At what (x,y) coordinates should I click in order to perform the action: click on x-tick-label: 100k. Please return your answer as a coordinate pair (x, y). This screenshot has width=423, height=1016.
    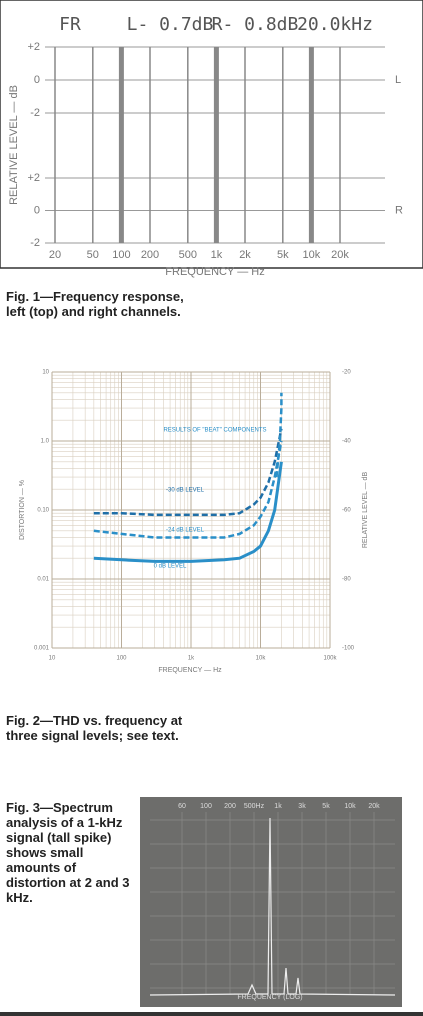
    Looking at the image, I should click on (330, 659).